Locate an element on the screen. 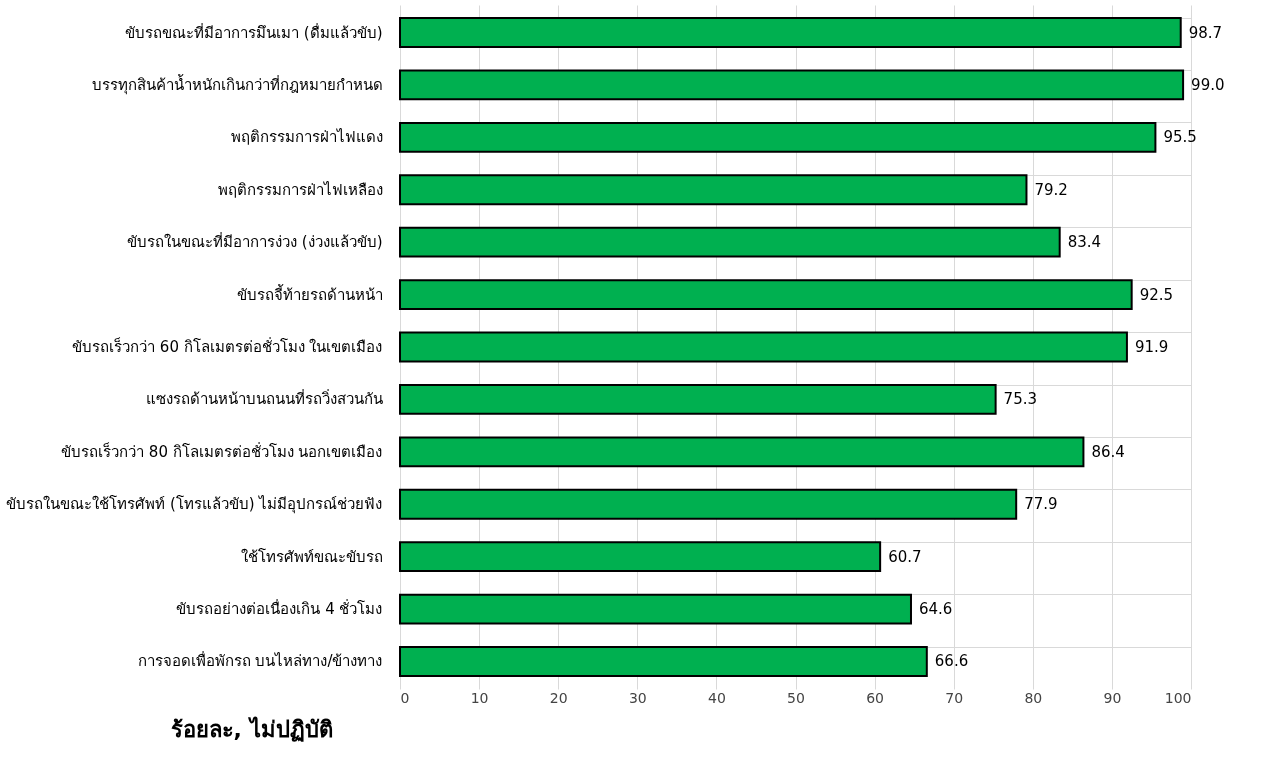 The image size is (1281, 767). x-tick-label: 80 is located at coordinates (1033, 697).